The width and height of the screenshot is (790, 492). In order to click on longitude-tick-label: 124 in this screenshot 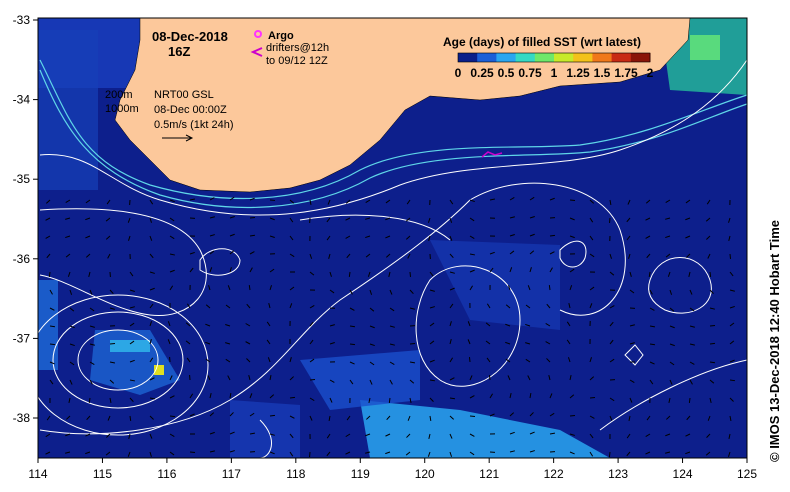, I will do `click(683, 474)`.